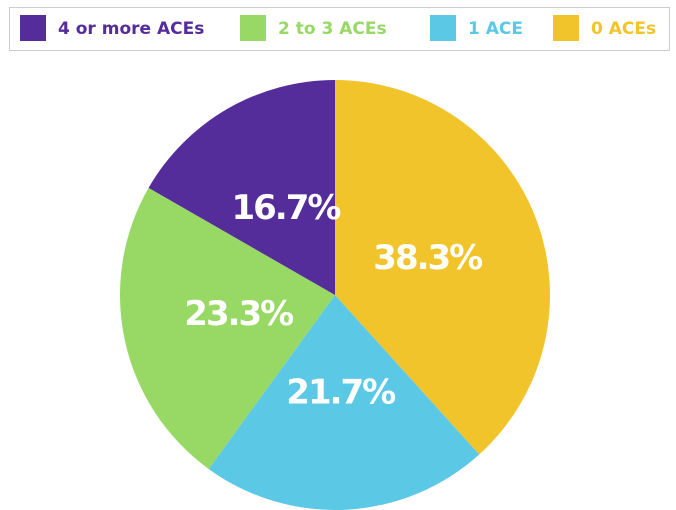 This screenshot has width=676, height=510. Describe the element at coordinates (495, 29) in the screenshot. I see `legend-label: 1 ACE` at that location.